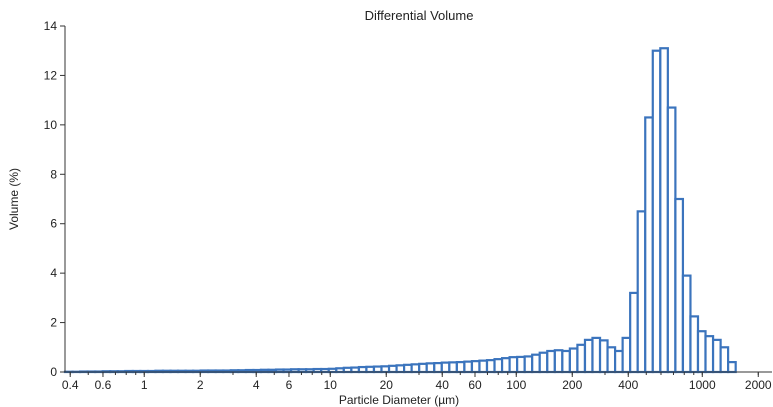  Describe the element at coordinates (443, 385) in the screenshot. I see `x-tick-label: 40` at that location.